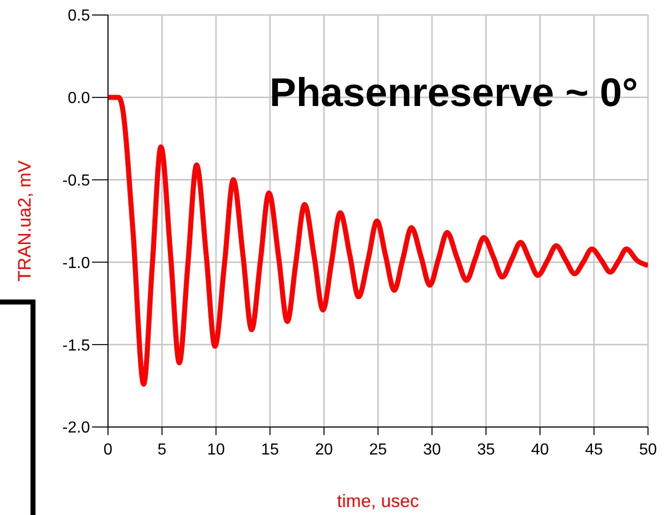  Describe the element at coordinates (432, 449) in the screenshot. I see `x-tick-label: 30` at that location.